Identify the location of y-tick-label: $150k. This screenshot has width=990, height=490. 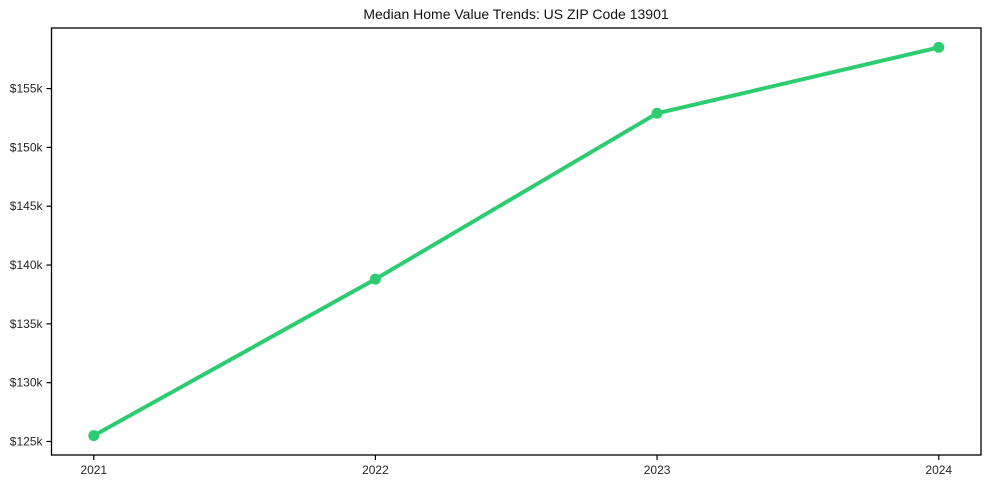
(27, 147).